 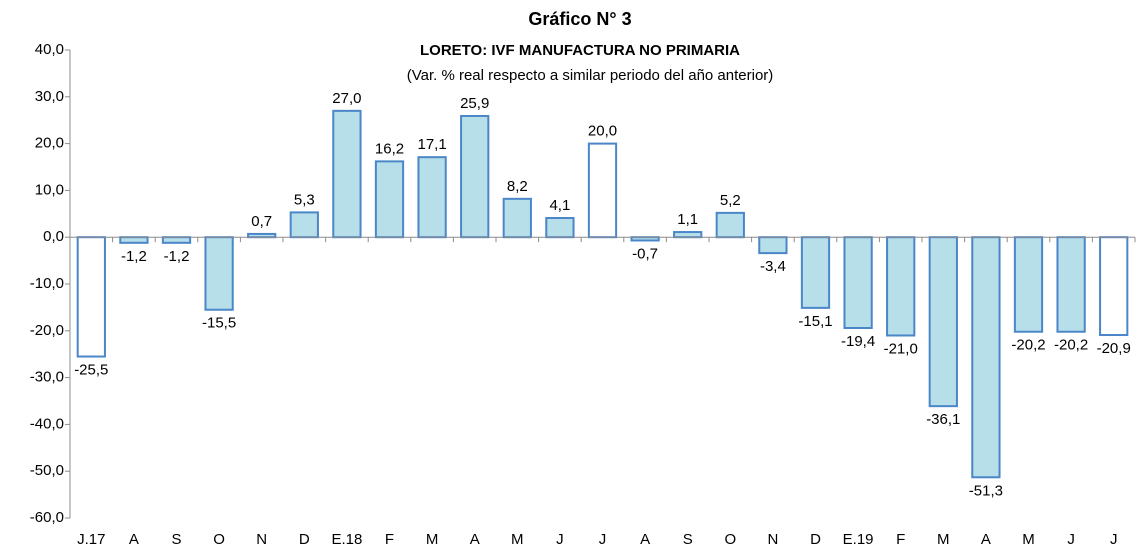 I want to click on value-label: 17,1, so click(x=431, y=144).